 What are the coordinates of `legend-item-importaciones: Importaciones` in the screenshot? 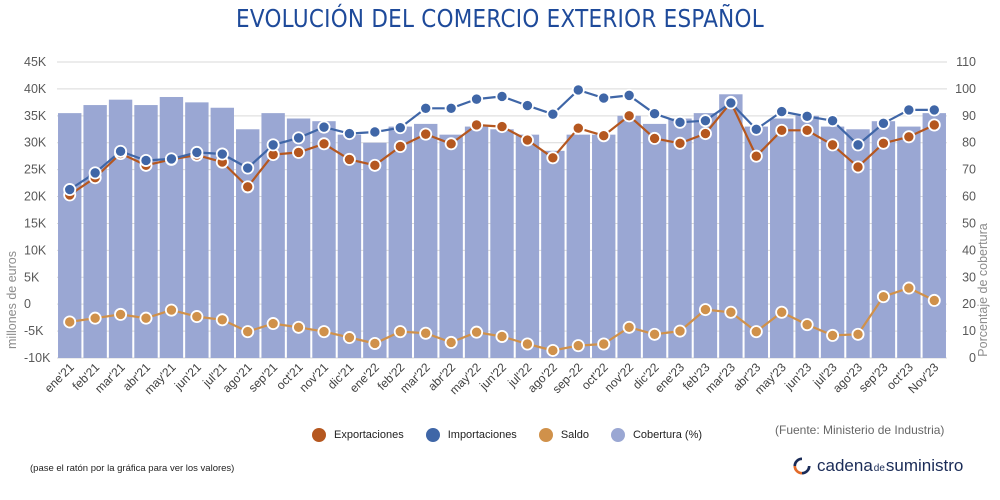 It's located at (471, 435).